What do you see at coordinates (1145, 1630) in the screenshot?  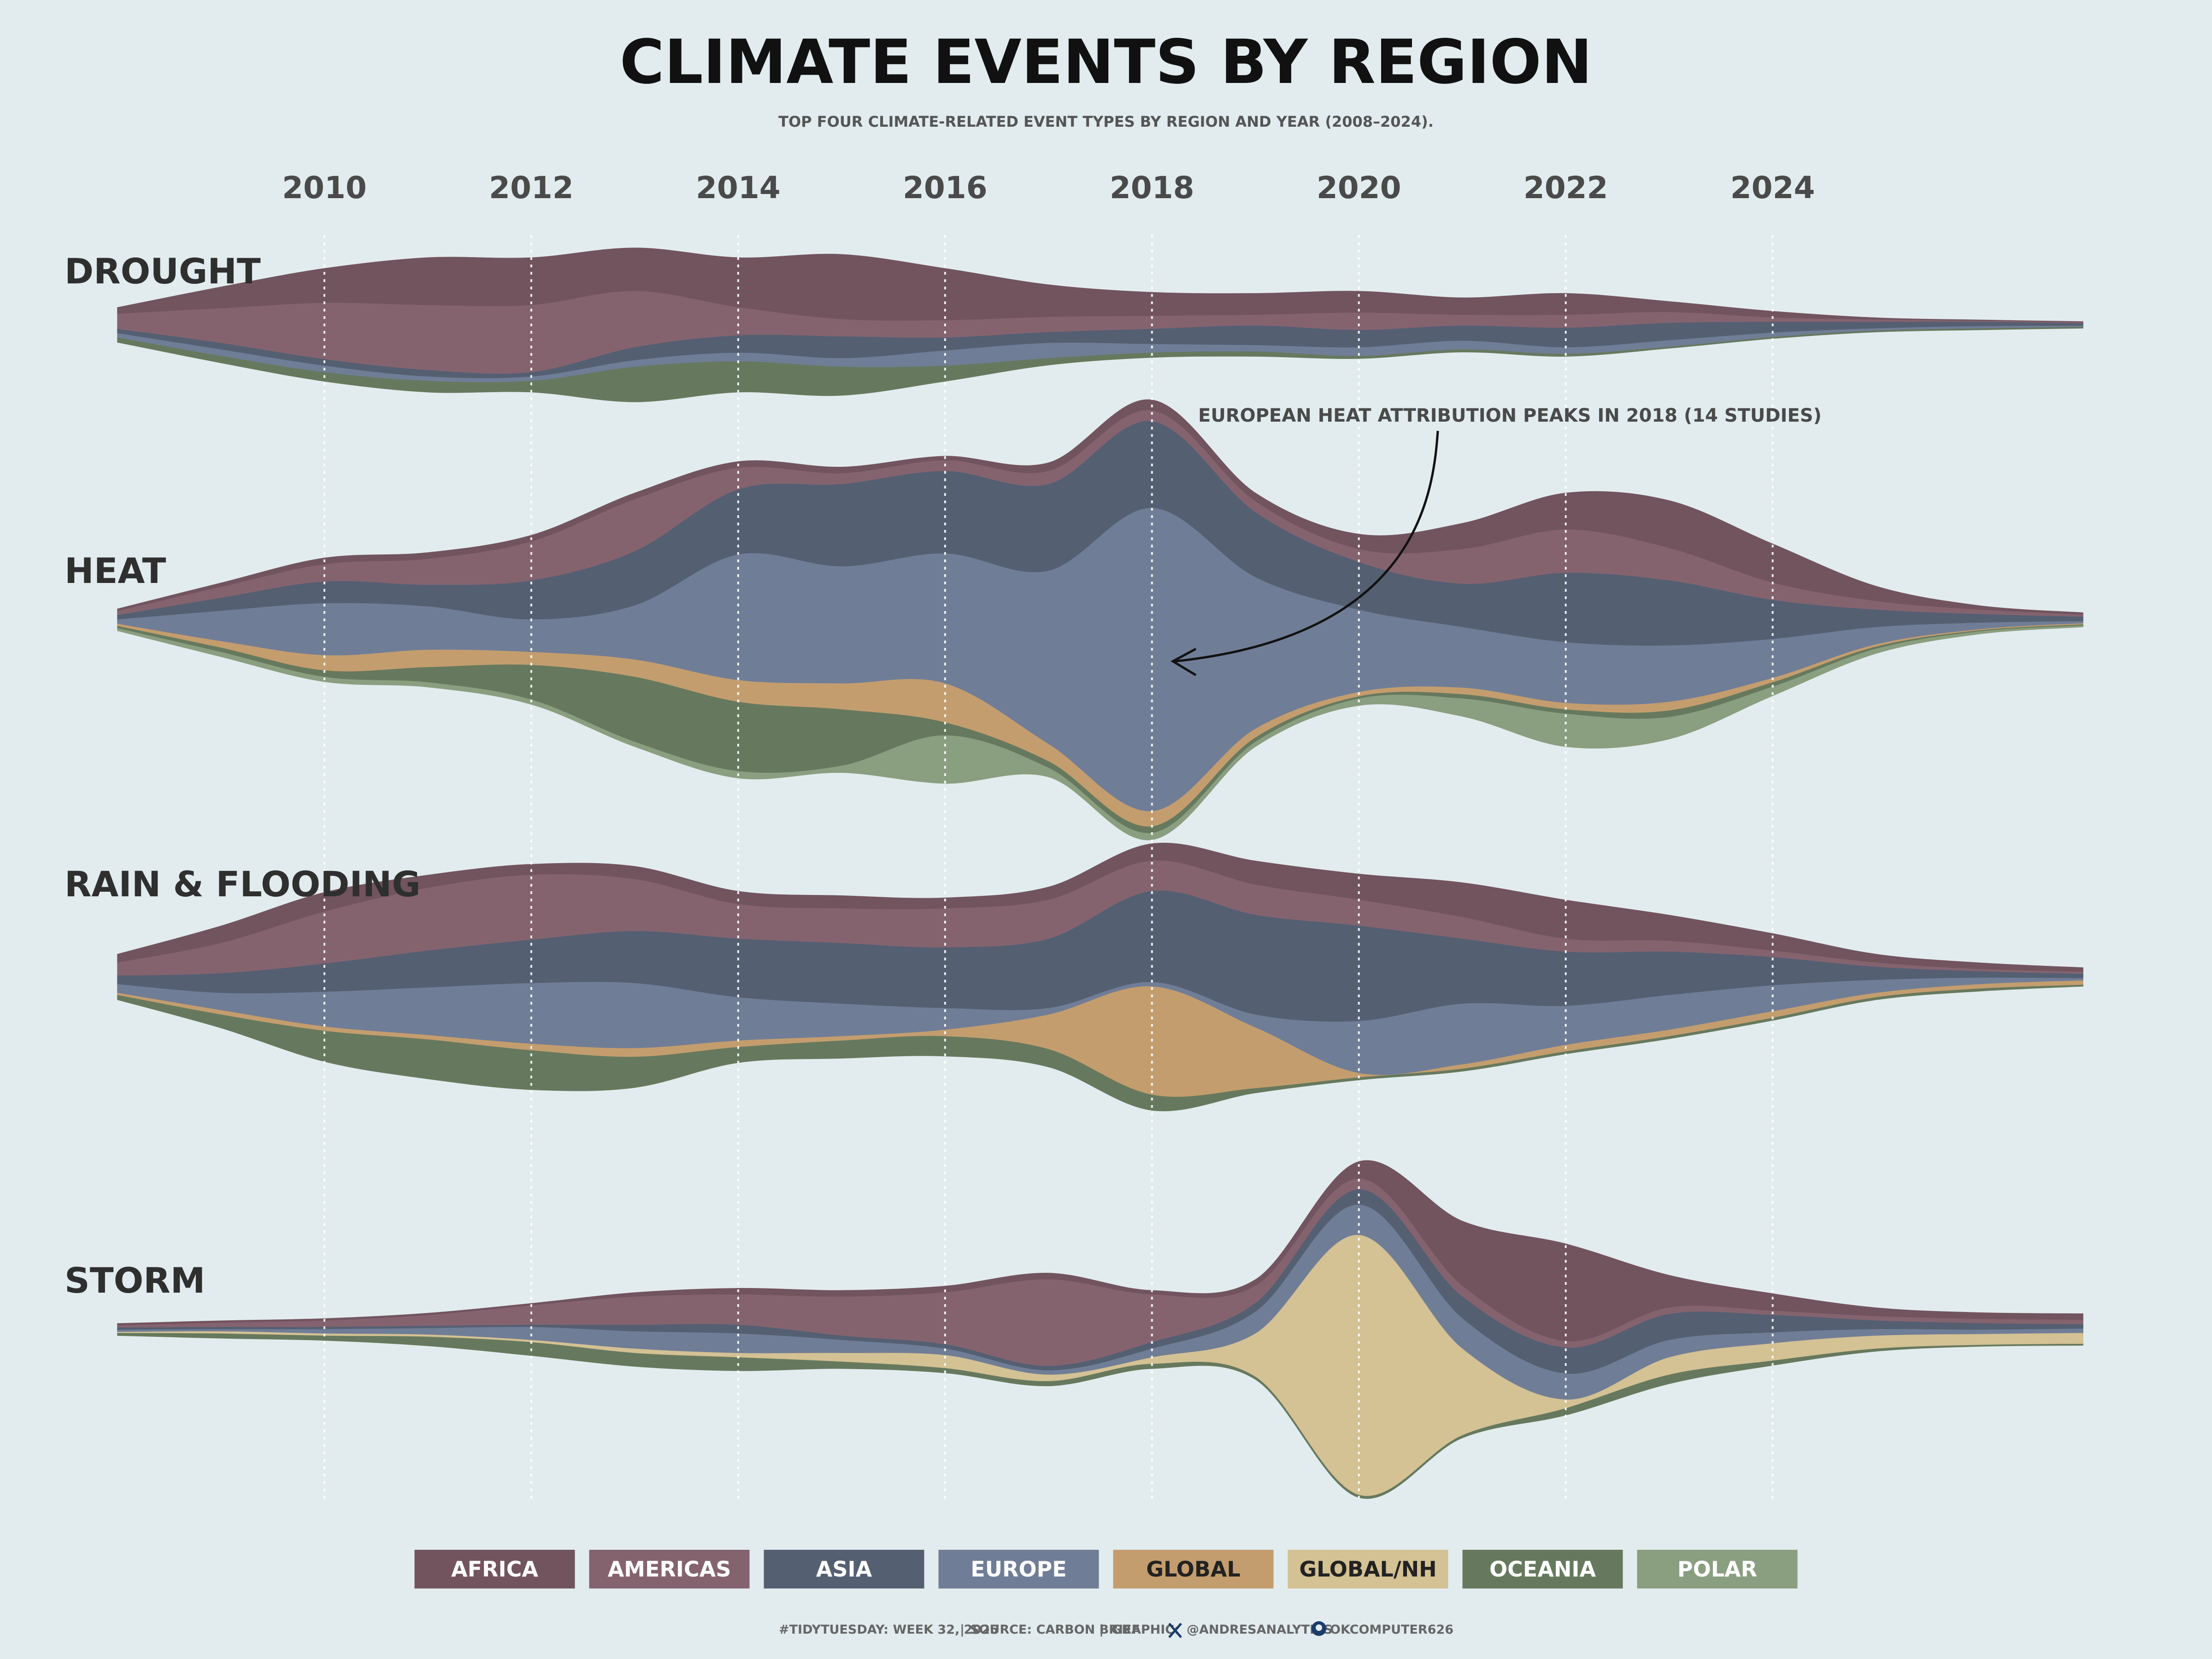 I see `footer-graphic: GRAPHIC:` at bounding box center [1145, 1630].